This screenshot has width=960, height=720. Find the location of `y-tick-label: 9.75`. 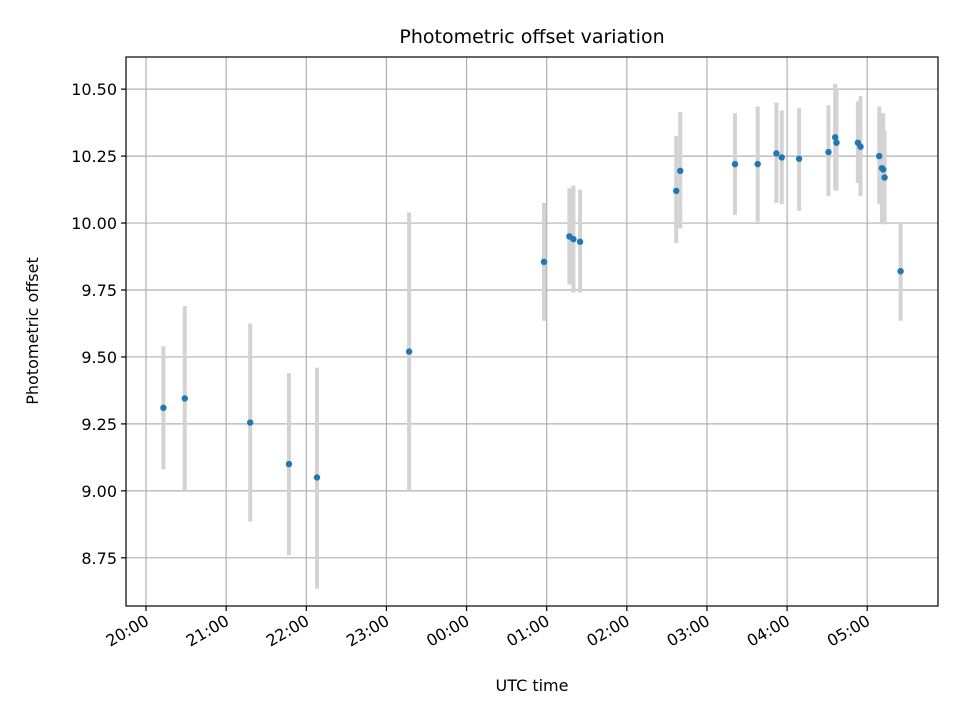

y-tick-label: 9.75 is located at coordinates (99, 290).